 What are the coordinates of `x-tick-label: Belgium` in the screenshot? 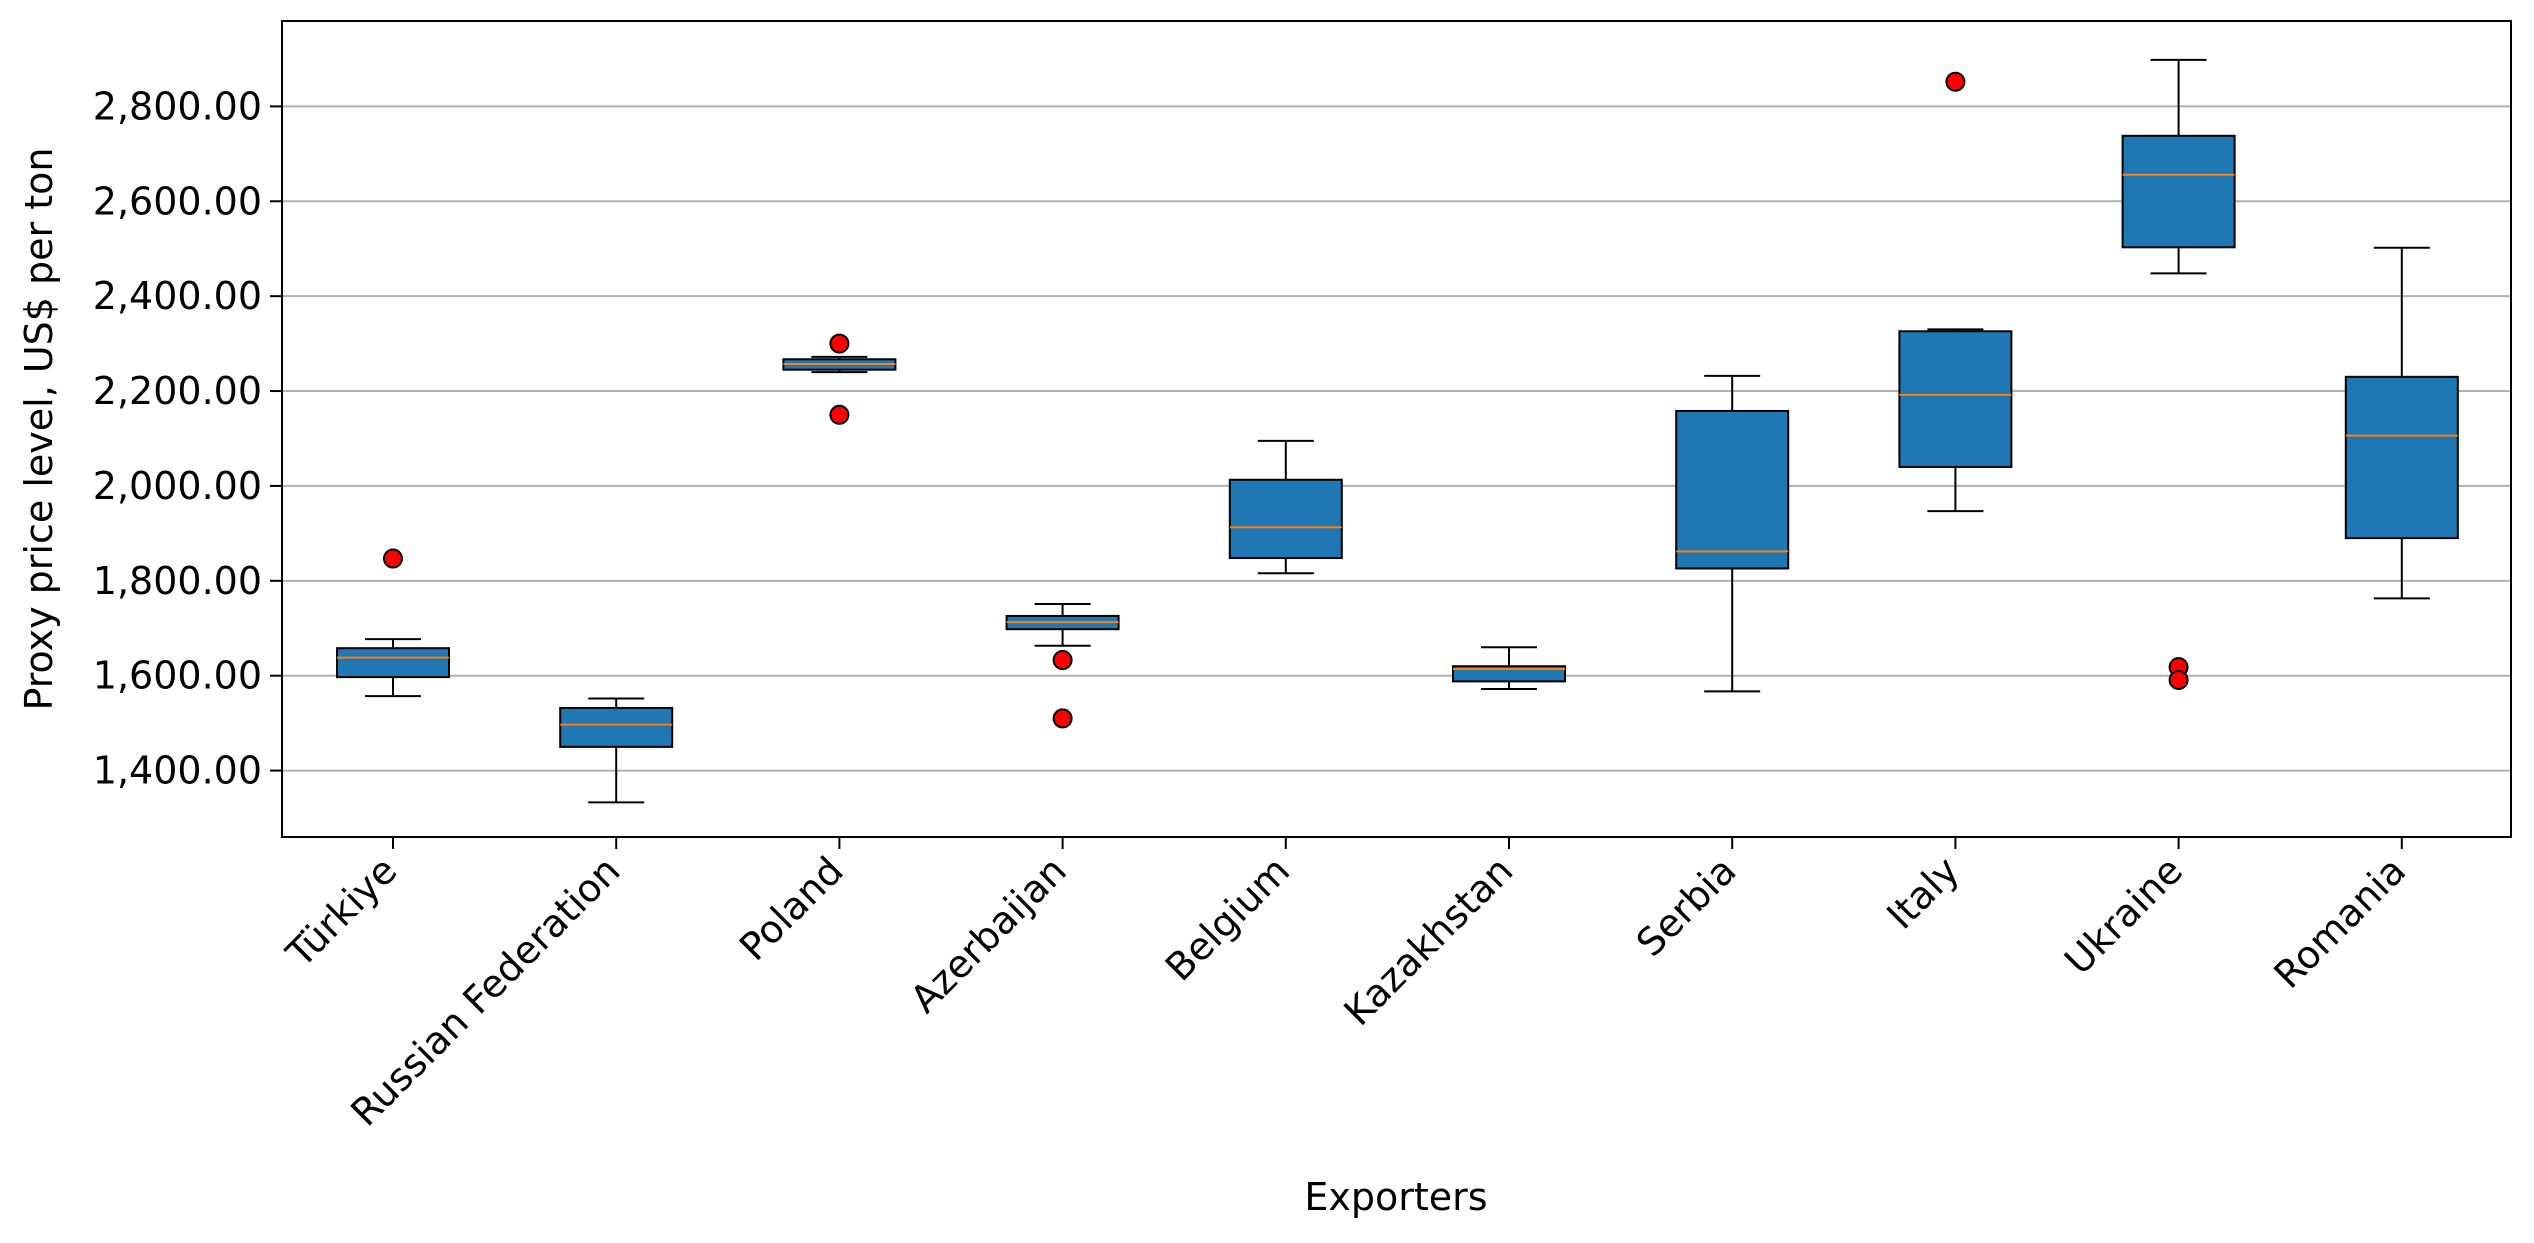 It's located at (1227, 918).